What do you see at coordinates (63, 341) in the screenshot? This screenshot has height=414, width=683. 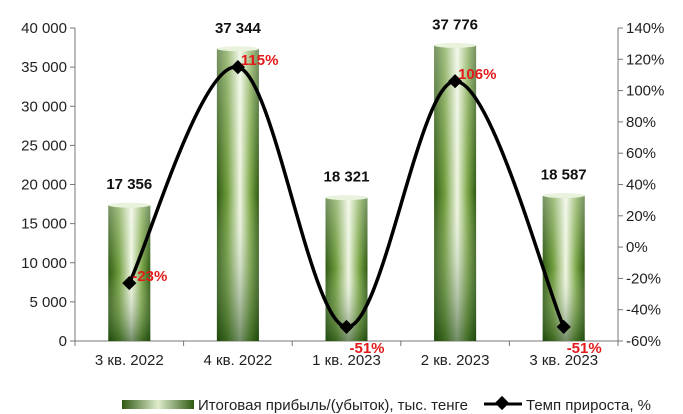 I see `left-tick-label: 0` at bounding box center [63, 341].